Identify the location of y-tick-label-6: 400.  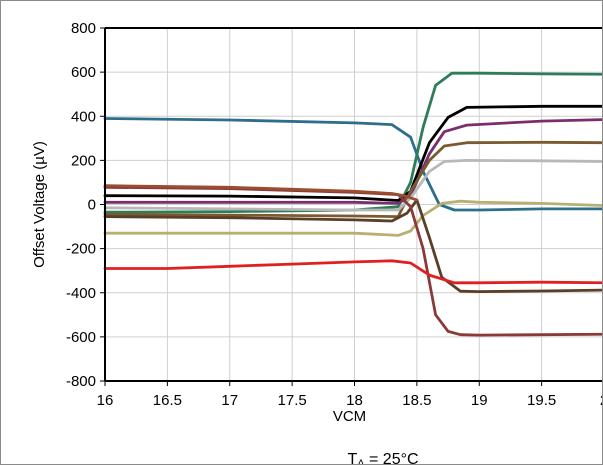
(83, 116).